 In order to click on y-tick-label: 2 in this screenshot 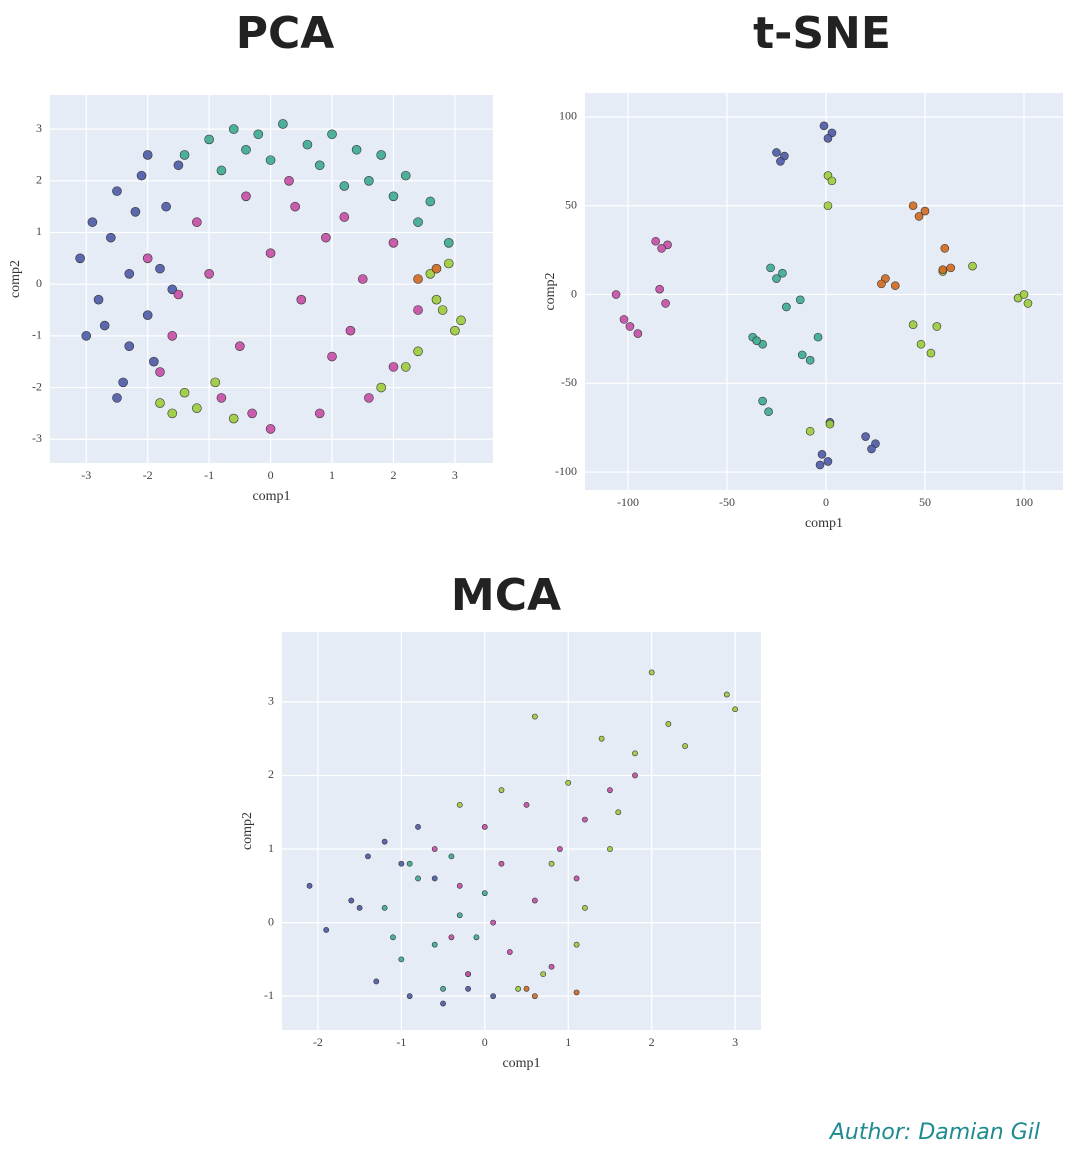, I will do `click(39, 180)`.